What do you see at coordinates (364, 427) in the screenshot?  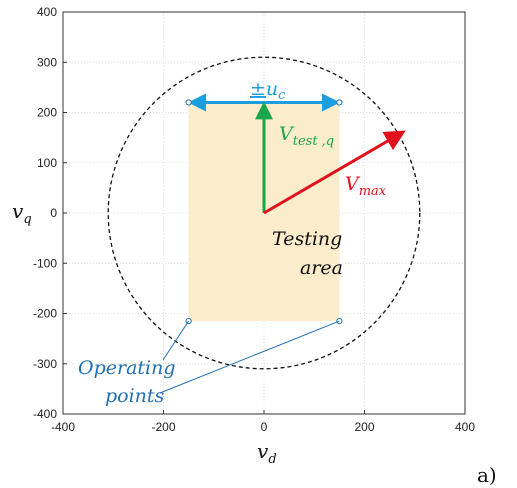 I see `x-tick-label: 200` at bounding box center [364, 427].